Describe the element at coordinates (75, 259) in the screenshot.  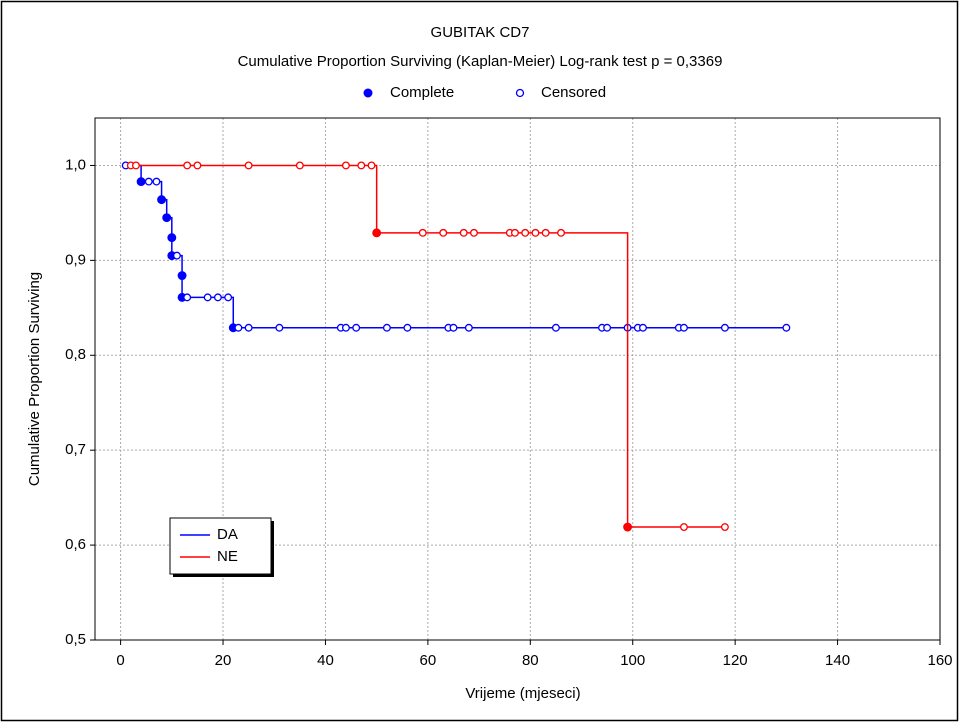
I see `y-tick-label: 0,9` at that location.